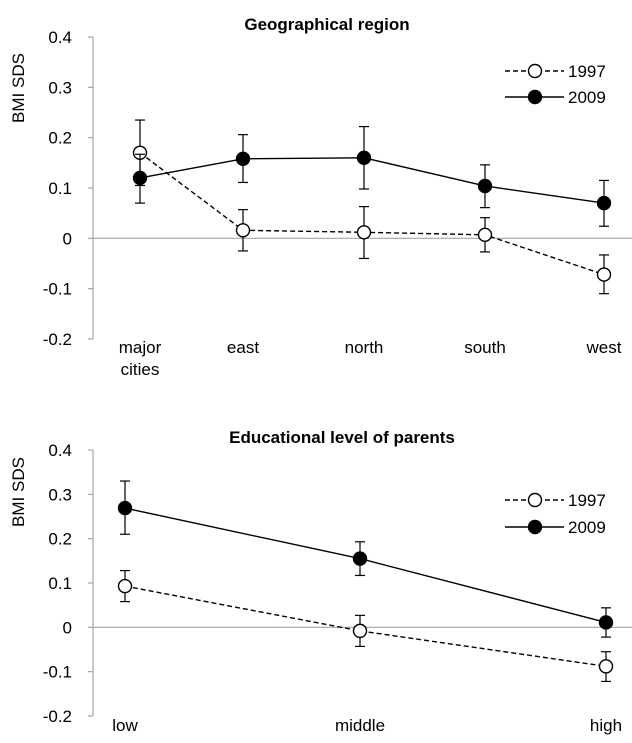 The height and width of the screenshot is (743, 632). I want to click on x-tick-label: east, so click(243, 347).